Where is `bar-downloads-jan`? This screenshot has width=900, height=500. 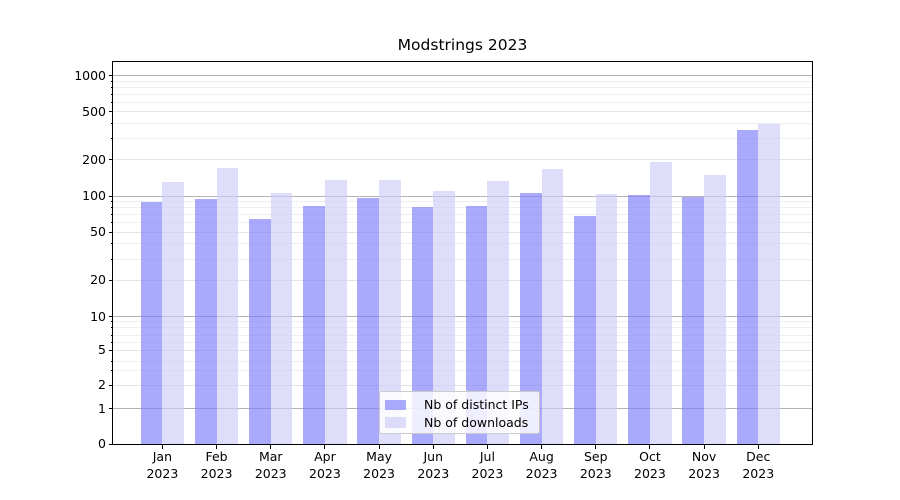
bar-downloads-jan is located at coordinates (173, 313).